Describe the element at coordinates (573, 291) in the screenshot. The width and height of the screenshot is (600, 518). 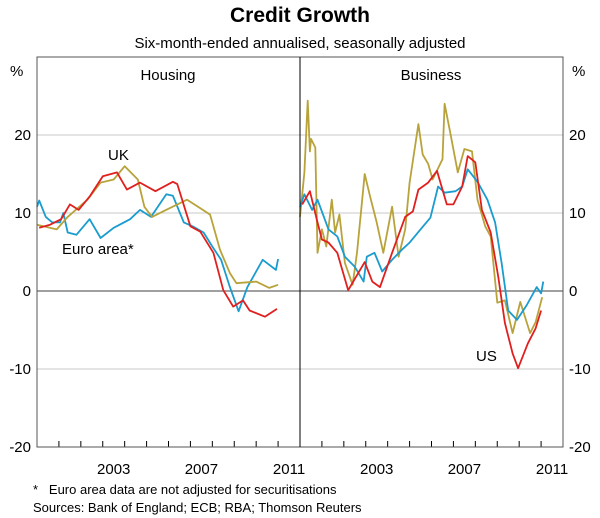
I see `y-tick-label-right: 0` at that location.